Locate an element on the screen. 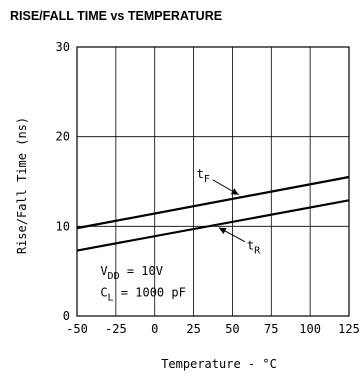 The width and height of the screenshot is (360, 377). tf-label: tF is located at coordinates (203, 176).